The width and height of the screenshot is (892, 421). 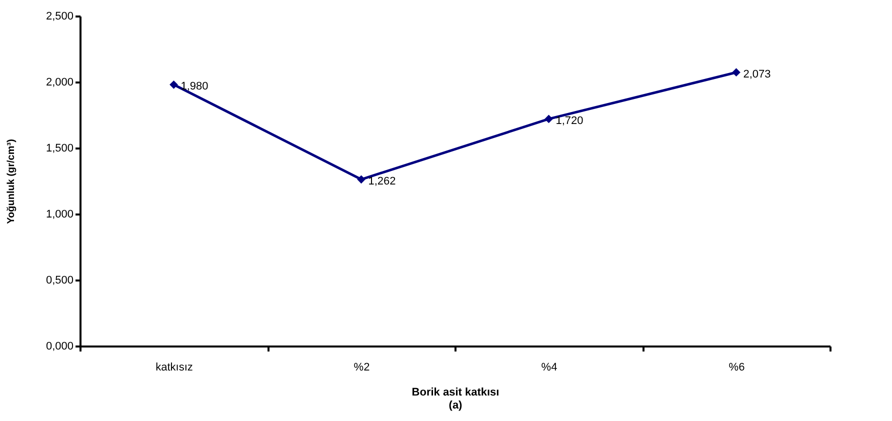 What do you see at coordinates (60, 346) in the screenshot?
I see `y-tick-label: 0,000` at bounding box center [60, 346].